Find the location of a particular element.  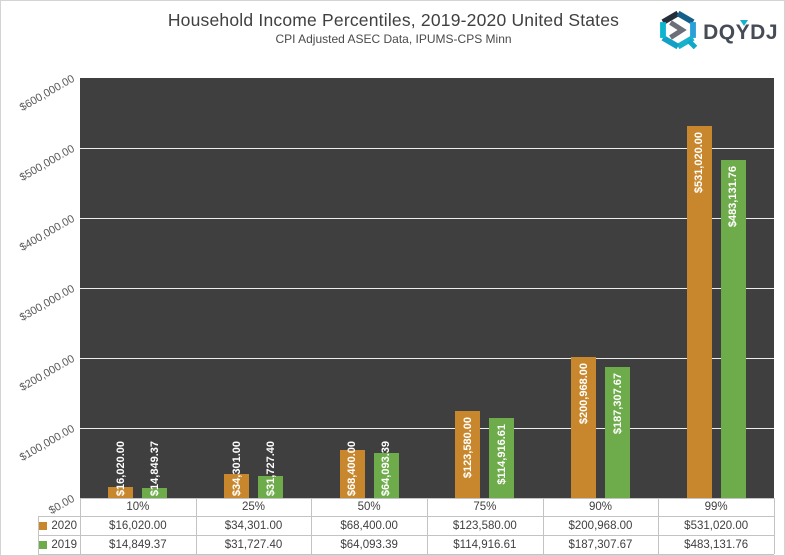

bar-2019-75% is located at coordinates (502, 457).